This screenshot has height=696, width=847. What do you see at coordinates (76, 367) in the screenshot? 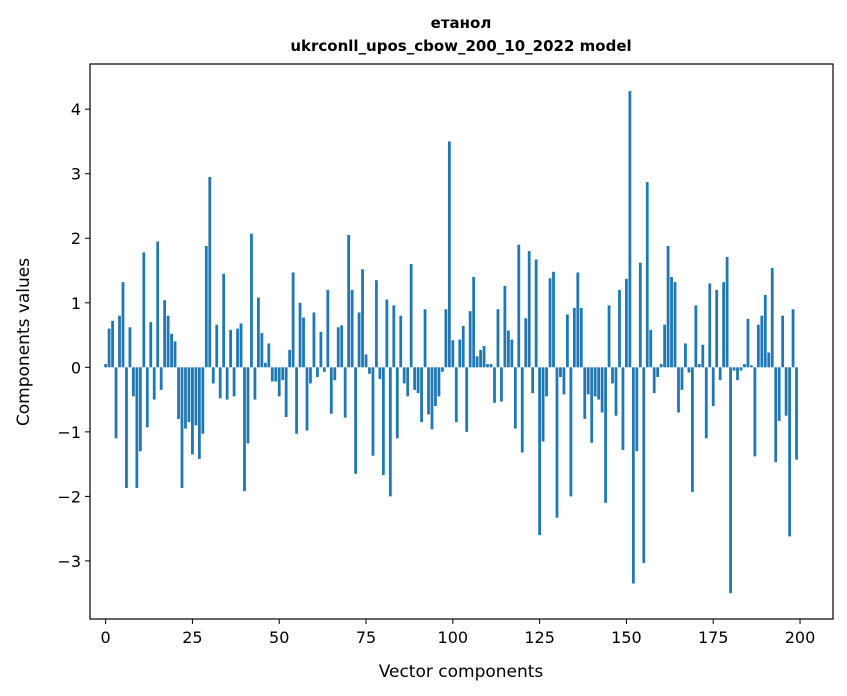
I see `y-tick-label-0: 0` at bounding box center [76, 367].